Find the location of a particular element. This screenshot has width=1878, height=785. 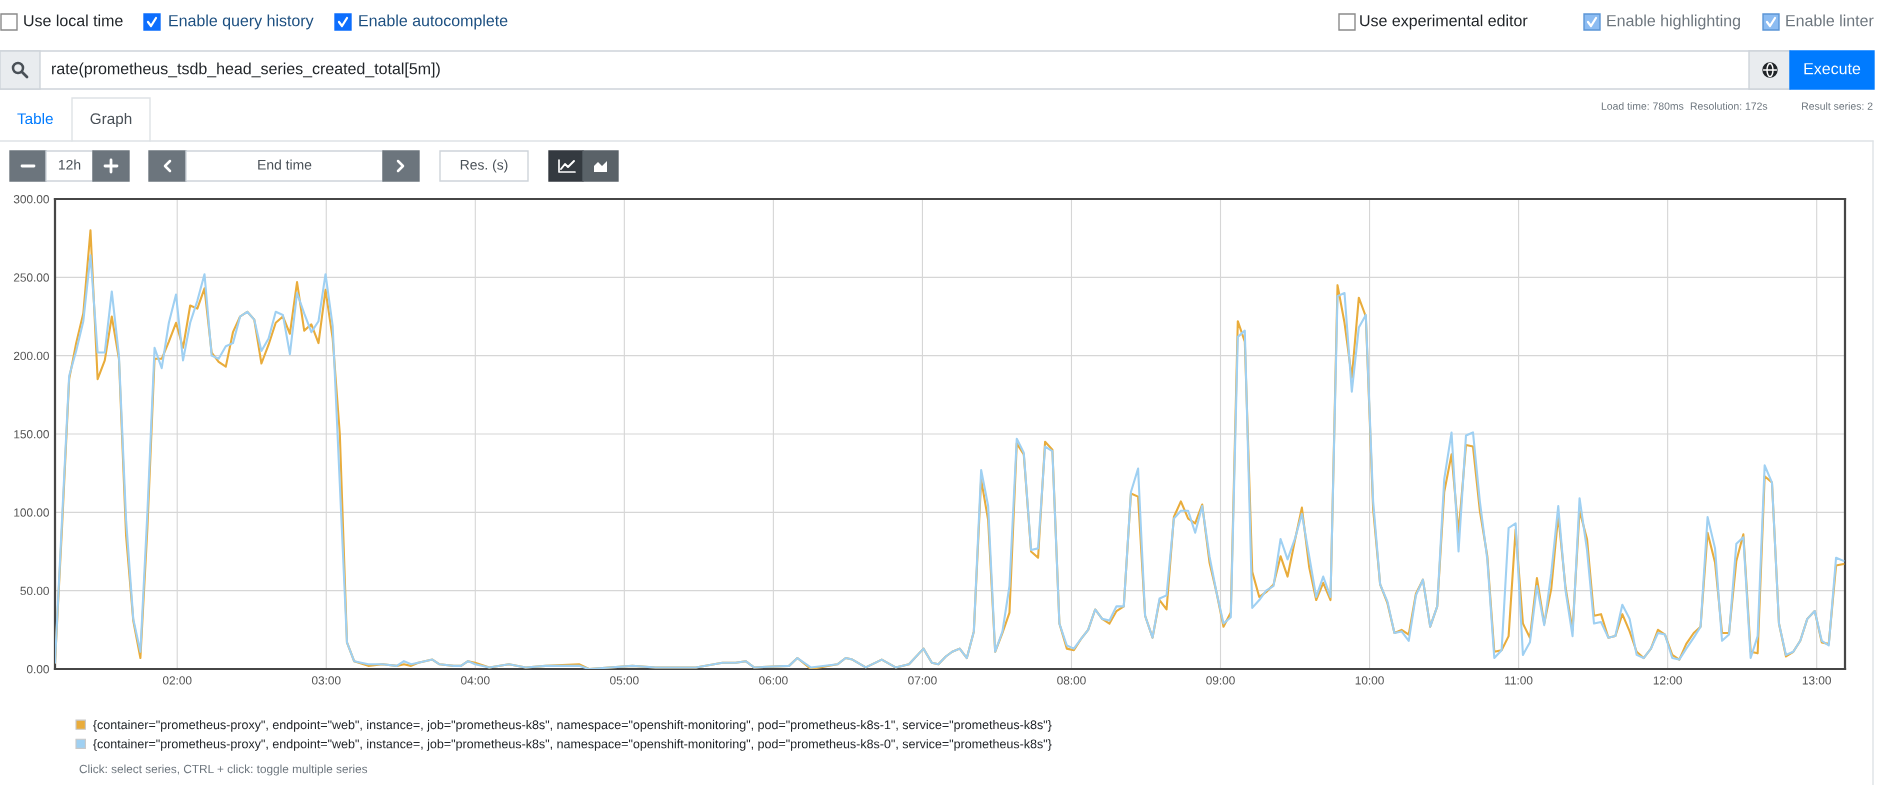

text: Enable highlighting is located at coordinates (1673, 22).